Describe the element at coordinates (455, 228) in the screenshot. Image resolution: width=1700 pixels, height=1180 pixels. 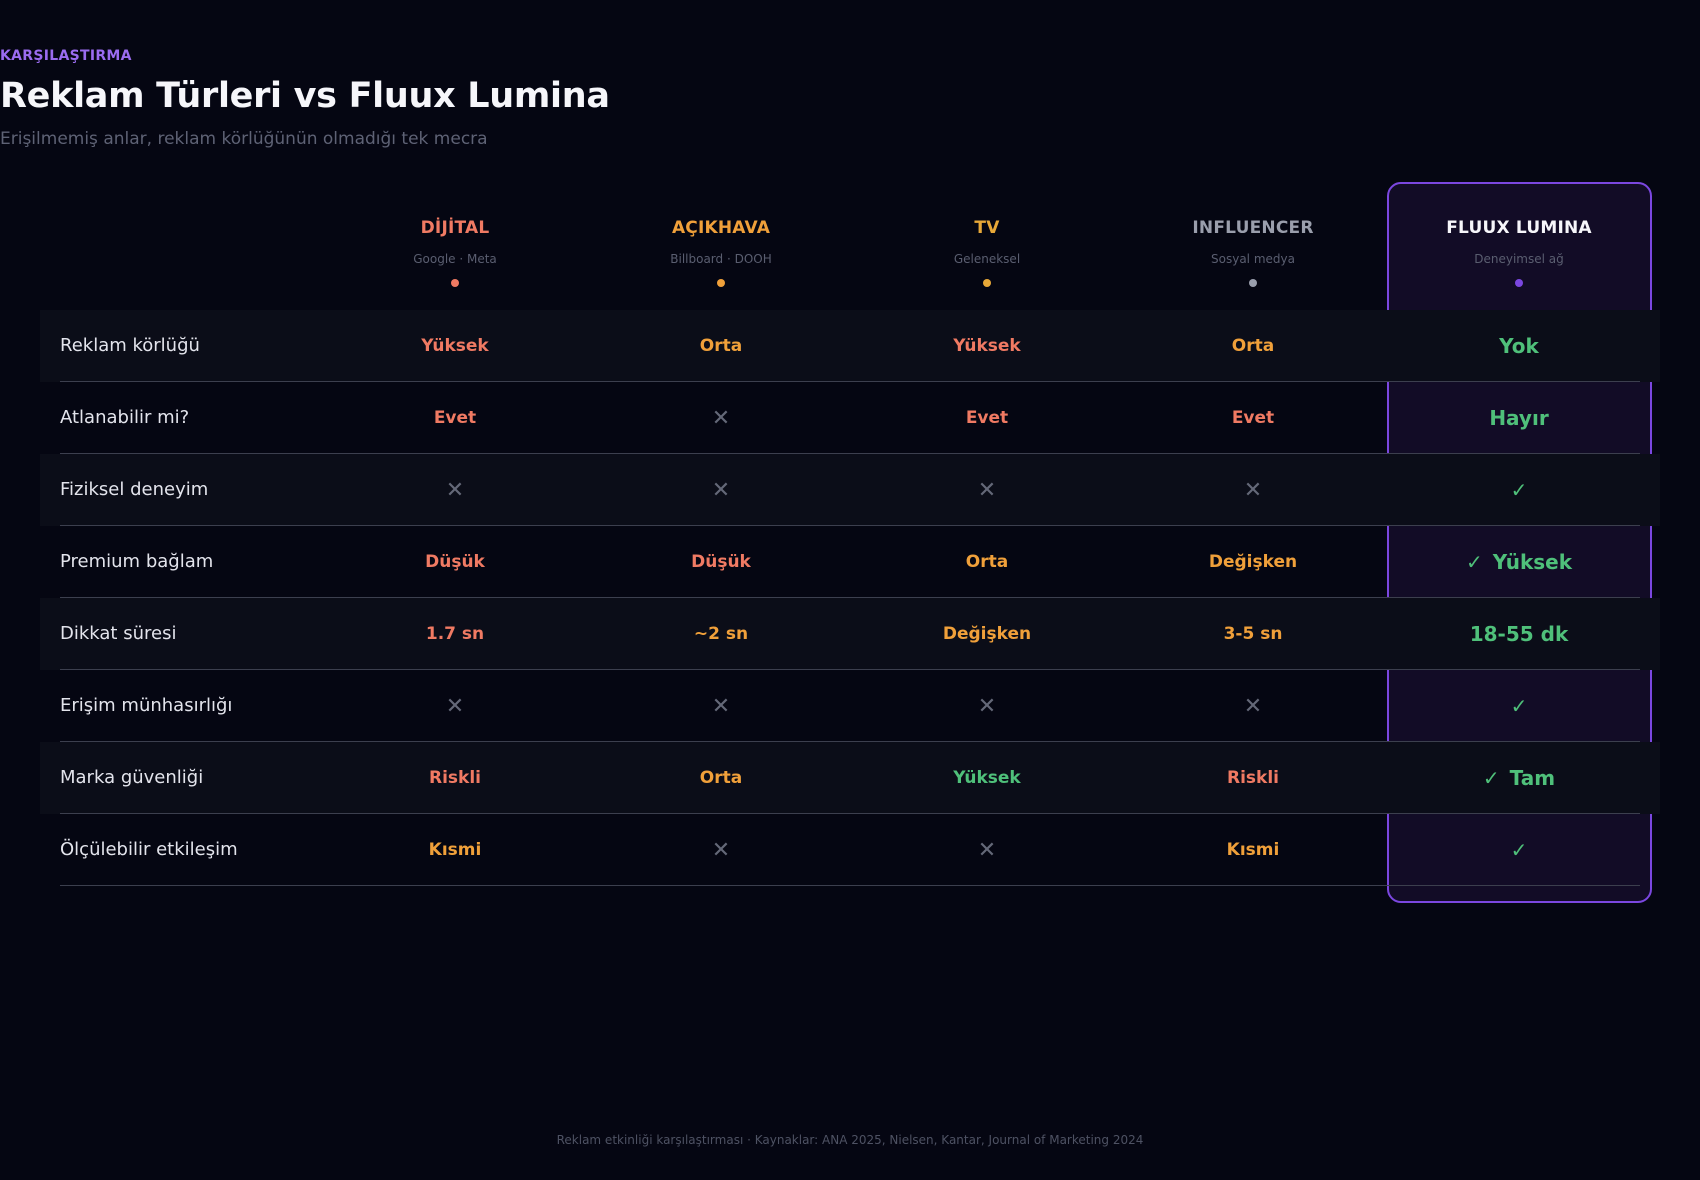
I see `column-name: DİJİTAL` at that location.